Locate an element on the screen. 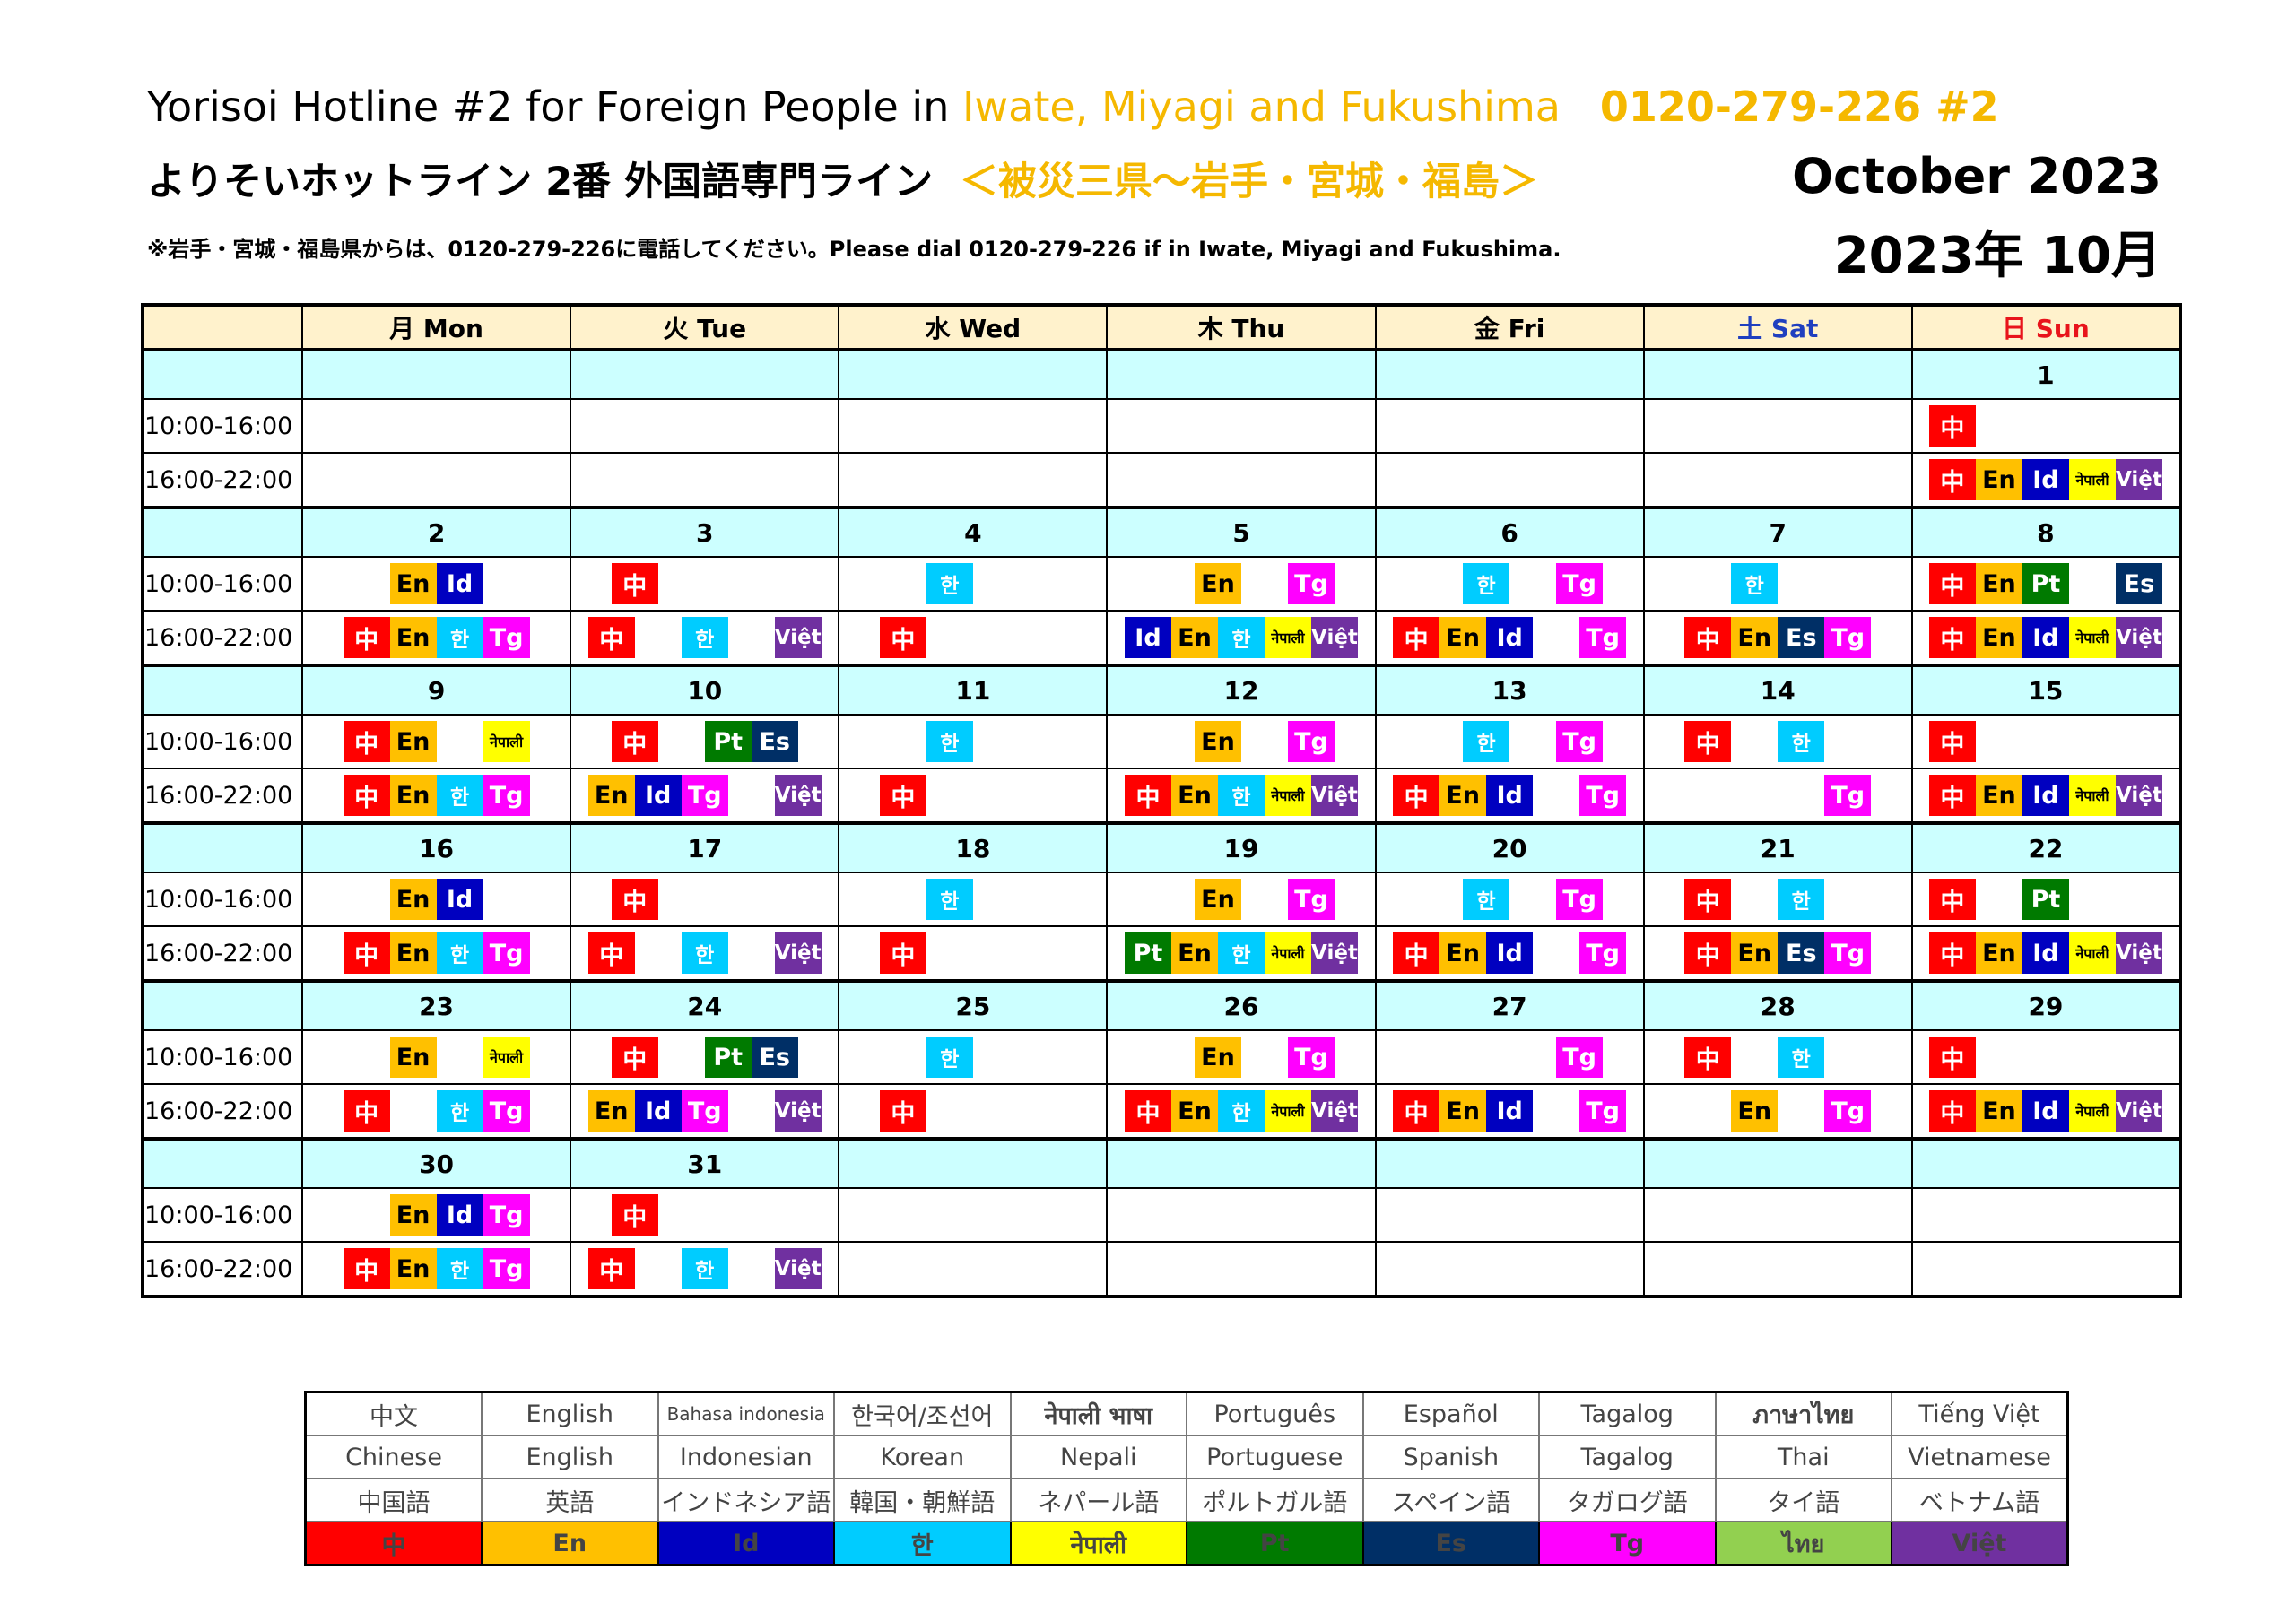 The image size is (2296, 1622). date-row: 16 17 18 19 20 21 22 is located at coordinates (1162, 847).